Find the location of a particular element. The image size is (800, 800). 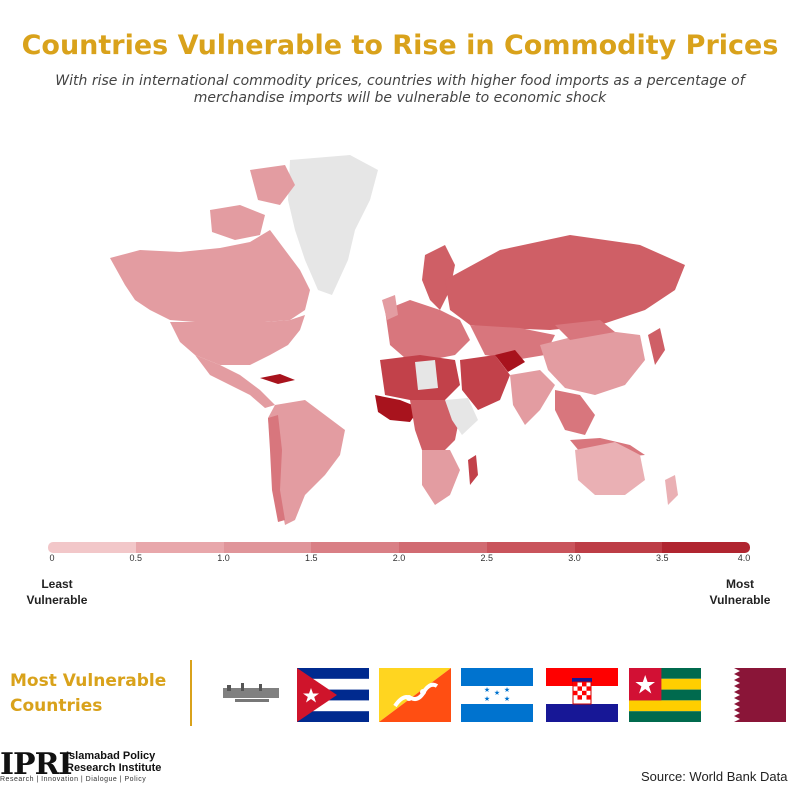

southeast-asia-region is located at coordinates (575, 412).